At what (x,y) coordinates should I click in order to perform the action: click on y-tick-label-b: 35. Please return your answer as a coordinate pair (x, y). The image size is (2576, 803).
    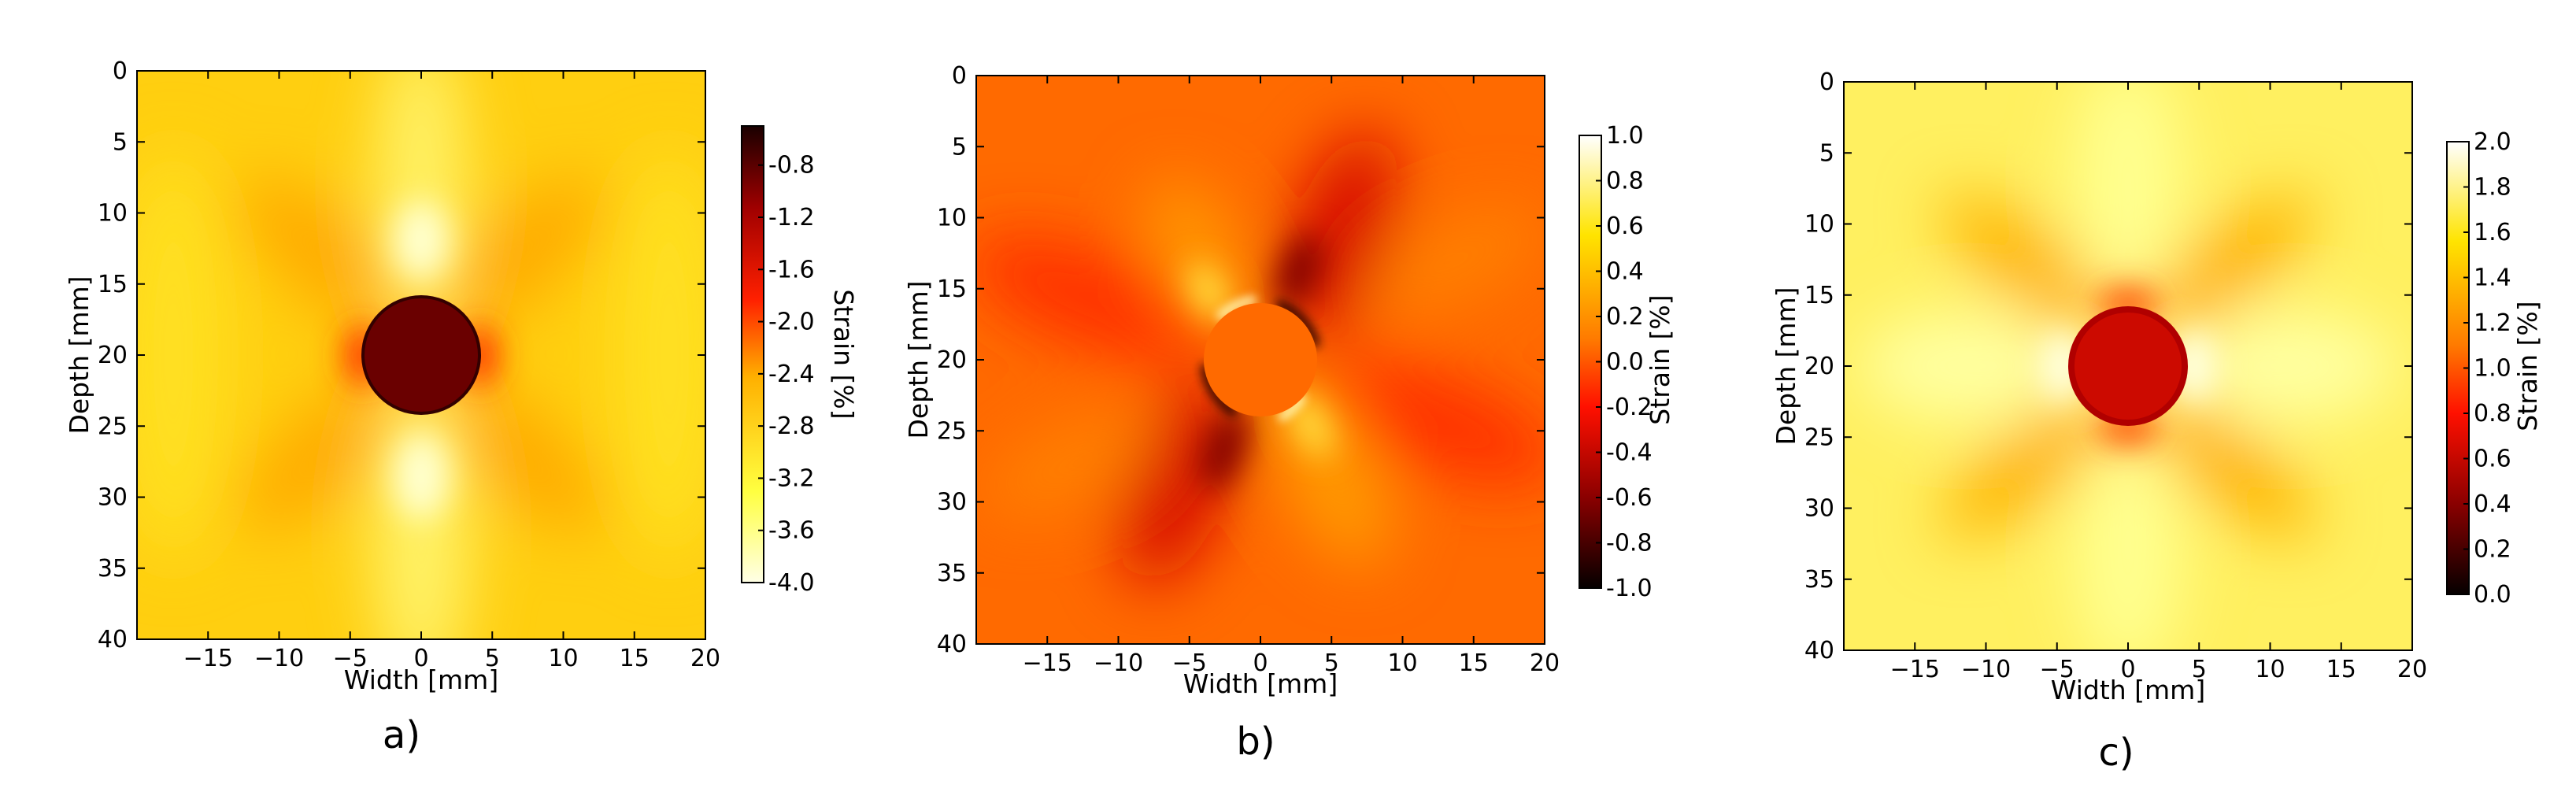
    Looking at the image, I should click on (952, 573).